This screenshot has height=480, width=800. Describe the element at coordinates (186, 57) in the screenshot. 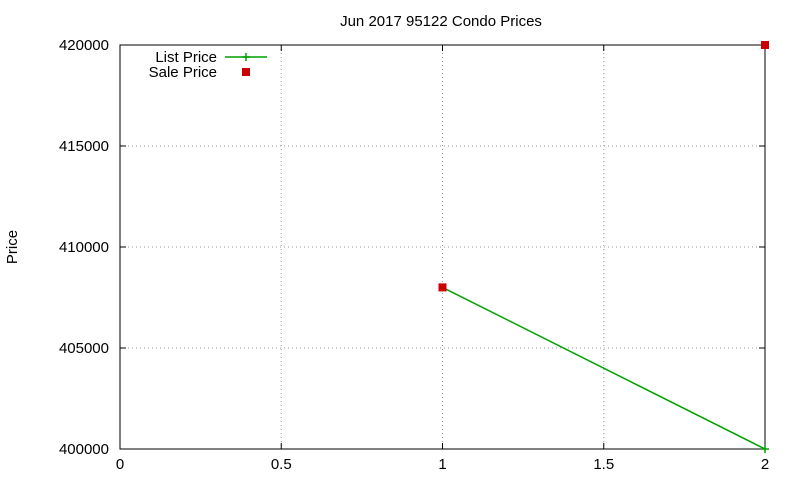

I see `legend-label-list-price: List Price` at that location.